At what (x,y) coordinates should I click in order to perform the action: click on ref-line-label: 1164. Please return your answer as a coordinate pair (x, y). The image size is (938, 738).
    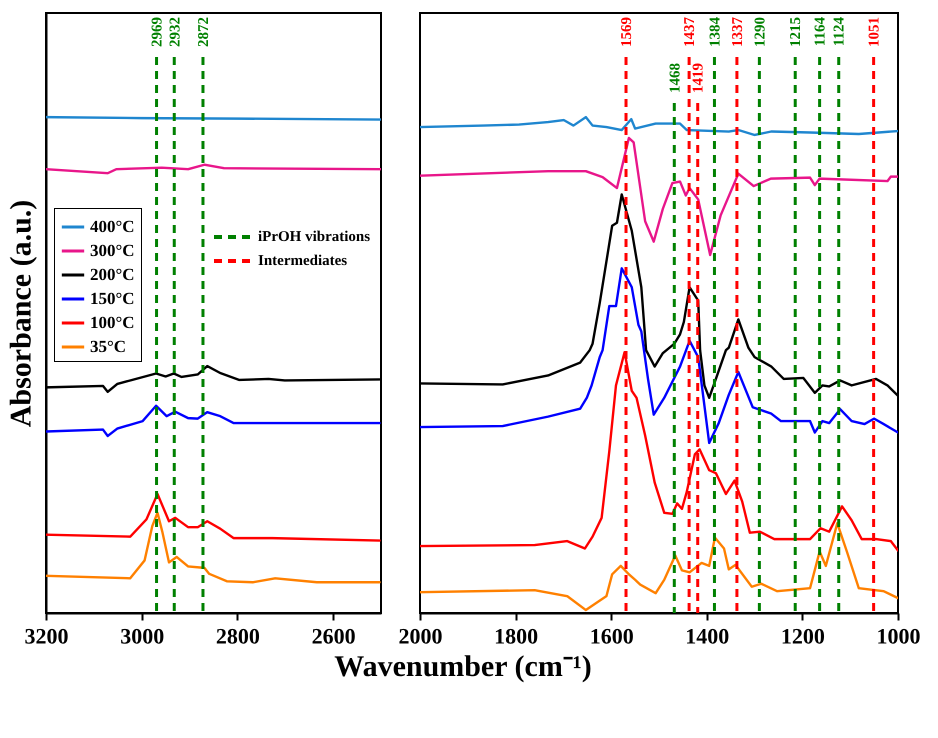
    Looking at the image, I should click on (820, 31).